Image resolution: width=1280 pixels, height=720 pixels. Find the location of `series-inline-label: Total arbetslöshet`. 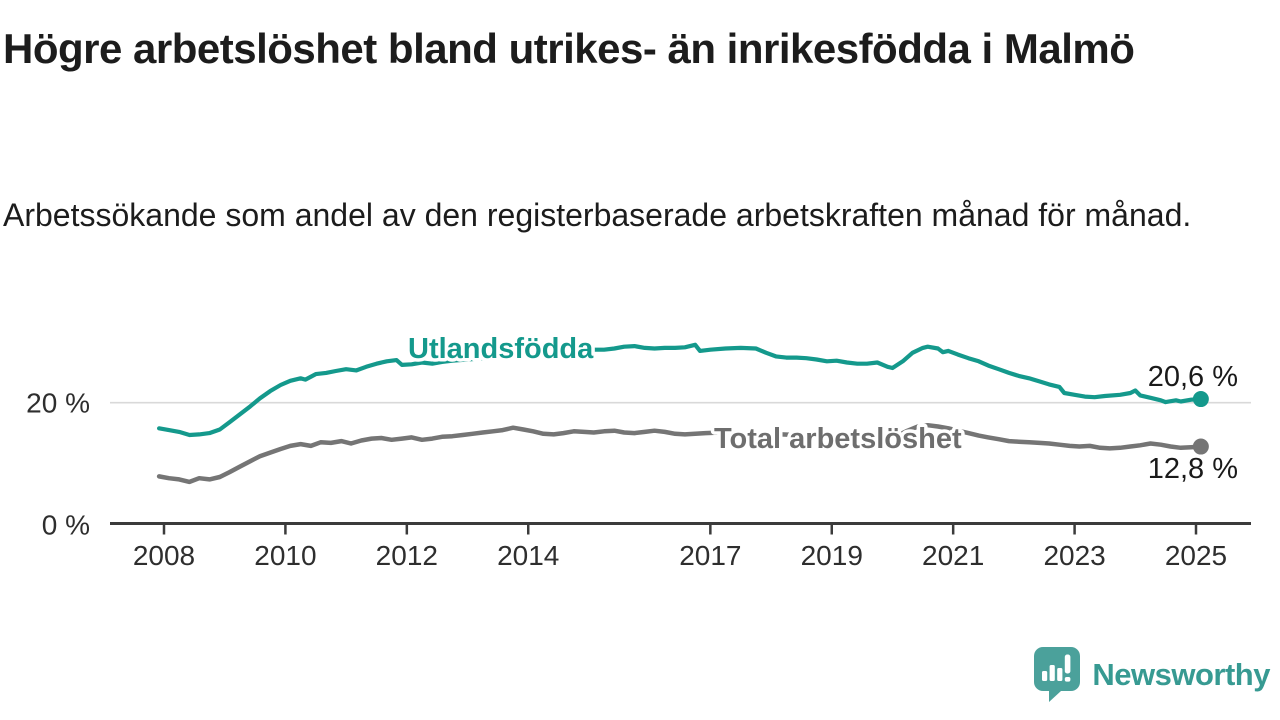

series-inline-label: Total arbetslöshet is located at coordinates (838, 439).